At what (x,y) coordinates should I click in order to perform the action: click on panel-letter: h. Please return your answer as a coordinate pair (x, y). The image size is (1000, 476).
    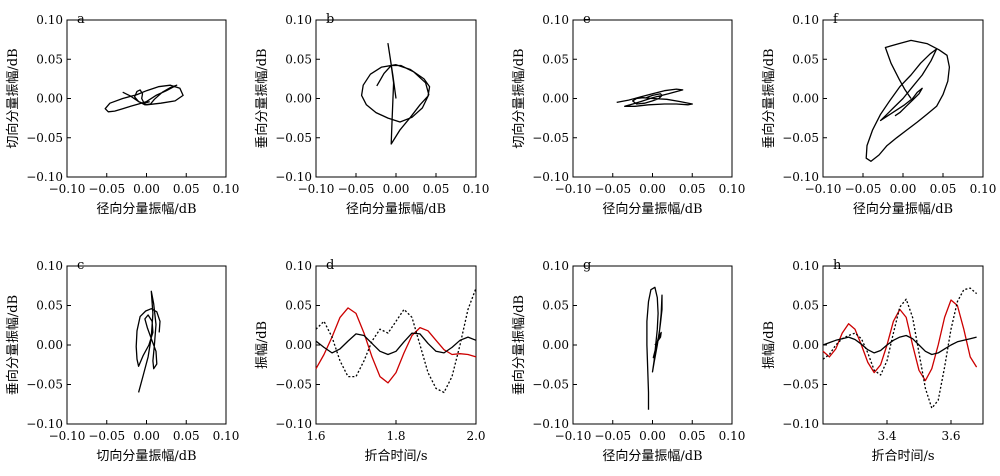
    Looking at the image, I should click on (837, 265).